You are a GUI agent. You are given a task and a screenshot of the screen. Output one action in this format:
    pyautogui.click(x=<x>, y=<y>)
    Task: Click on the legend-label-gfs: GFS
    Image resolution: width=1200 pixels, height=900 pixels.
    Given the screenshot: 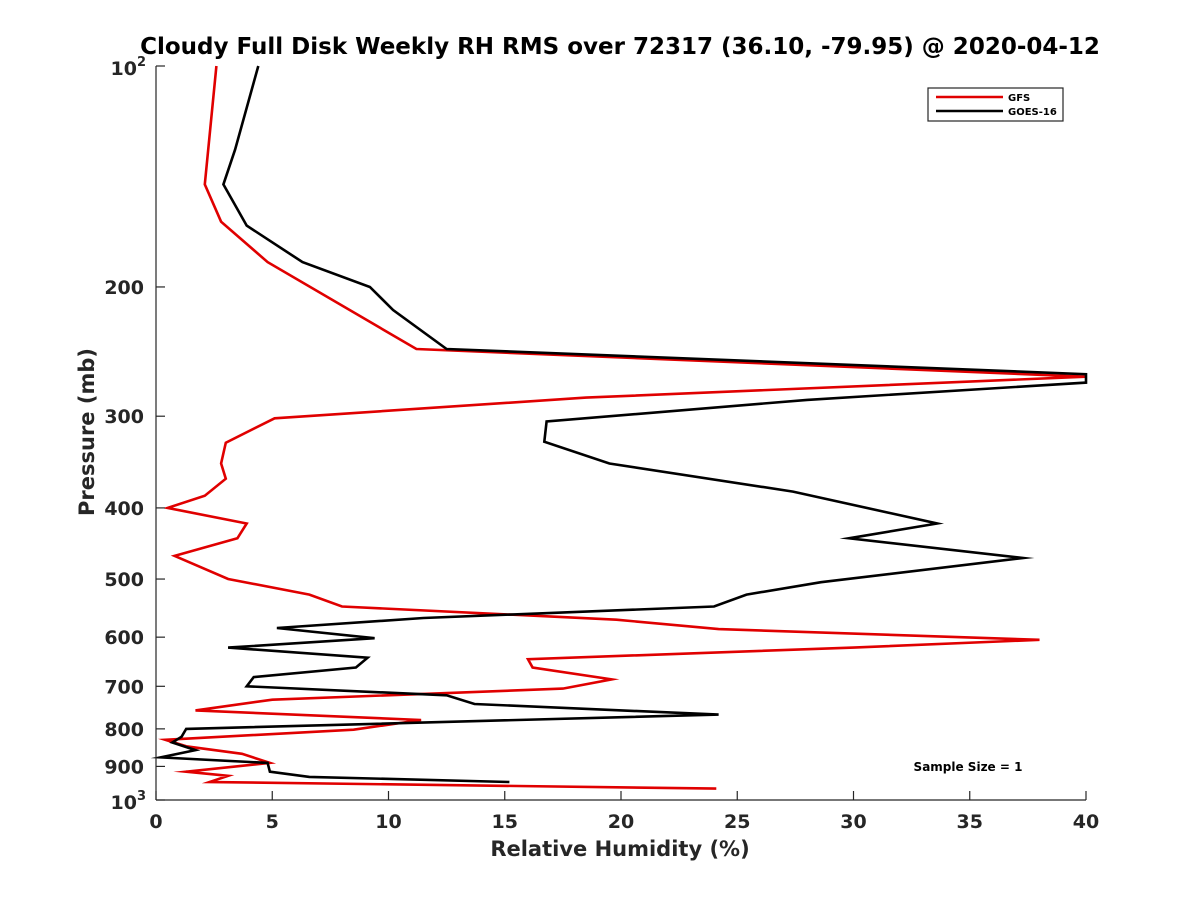 What is the action you would take?
    pyautogui.click(x=1019, y=98)
    